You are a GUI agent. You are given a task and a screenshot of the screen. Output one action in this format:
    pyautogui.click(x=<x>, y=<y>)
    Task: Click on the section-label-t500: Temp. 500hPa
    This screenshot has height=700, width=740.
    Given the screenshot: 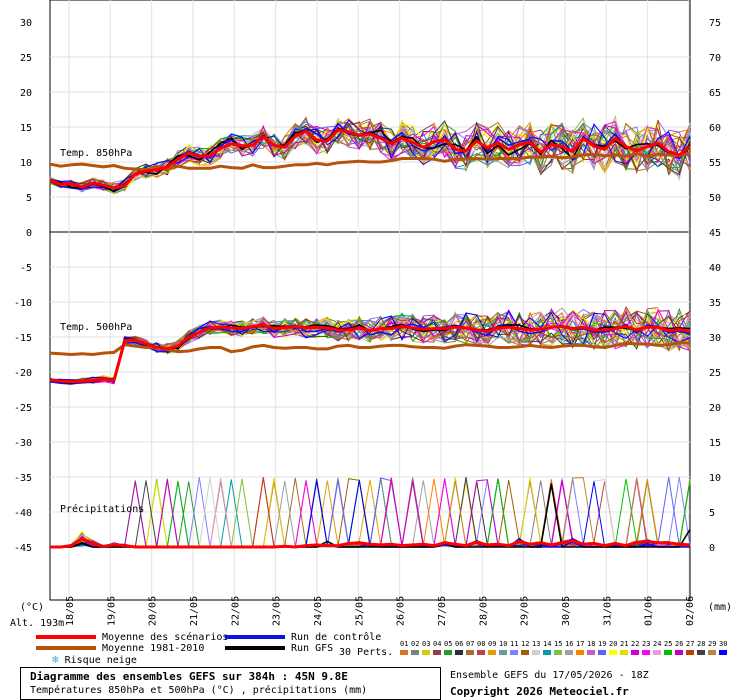 What is the action you would take?
    pyautogui.click(x=96, y=327)
    